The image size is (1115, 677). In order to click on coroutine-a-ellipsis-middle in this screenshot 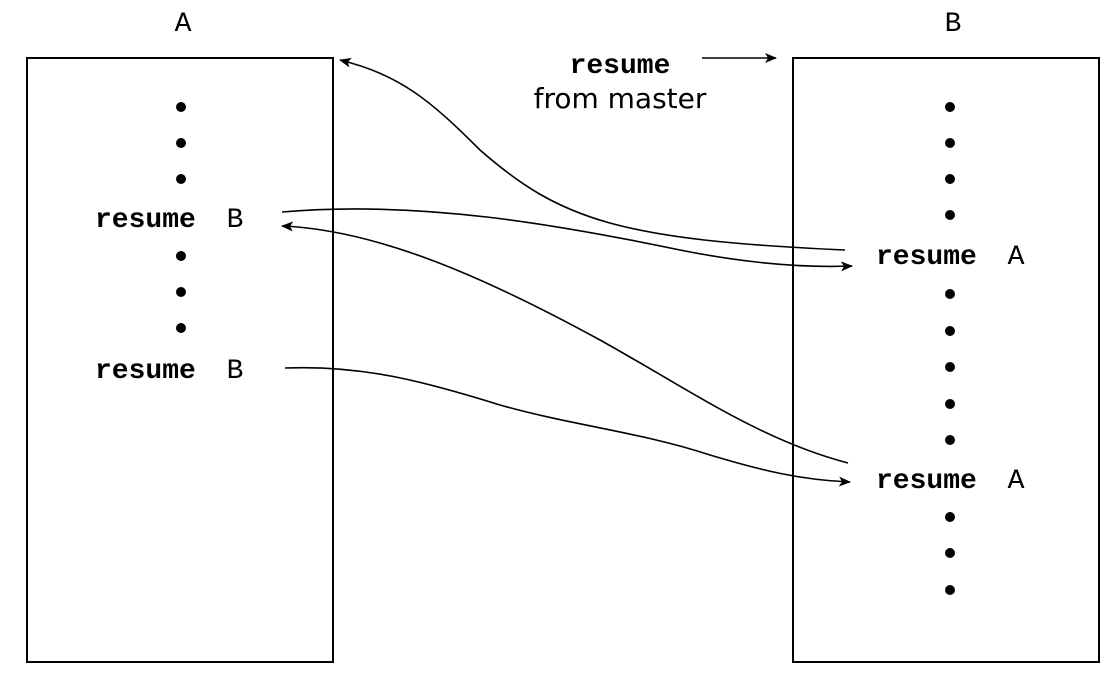, I will do `click(181, 292)`.